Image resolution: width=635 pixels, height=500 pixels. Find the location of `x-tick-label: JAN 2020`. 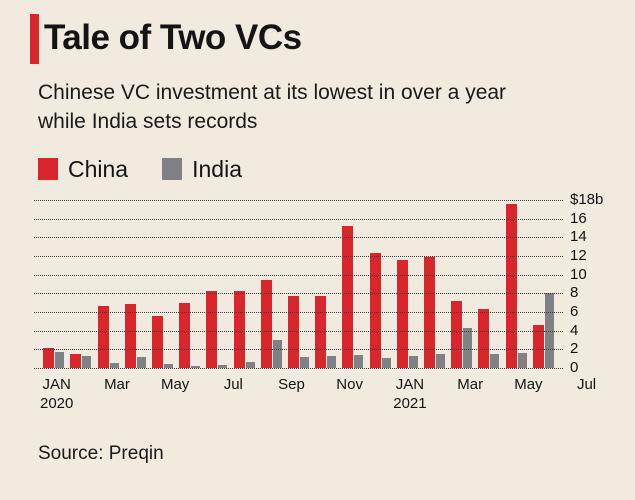

x-tick-label: JAN 2020 is located at coordinates (56, 394).